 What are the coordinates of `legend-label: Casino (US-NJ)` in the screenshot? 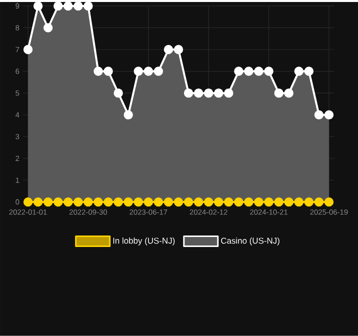 It's located at (250, 242).